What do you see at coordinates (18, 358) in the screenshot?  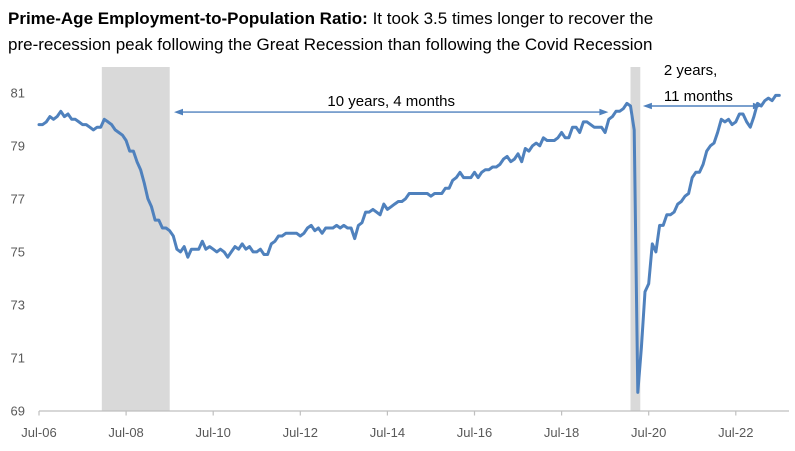 I see `y-axis-label: 71` at bounding box center [18, 358].